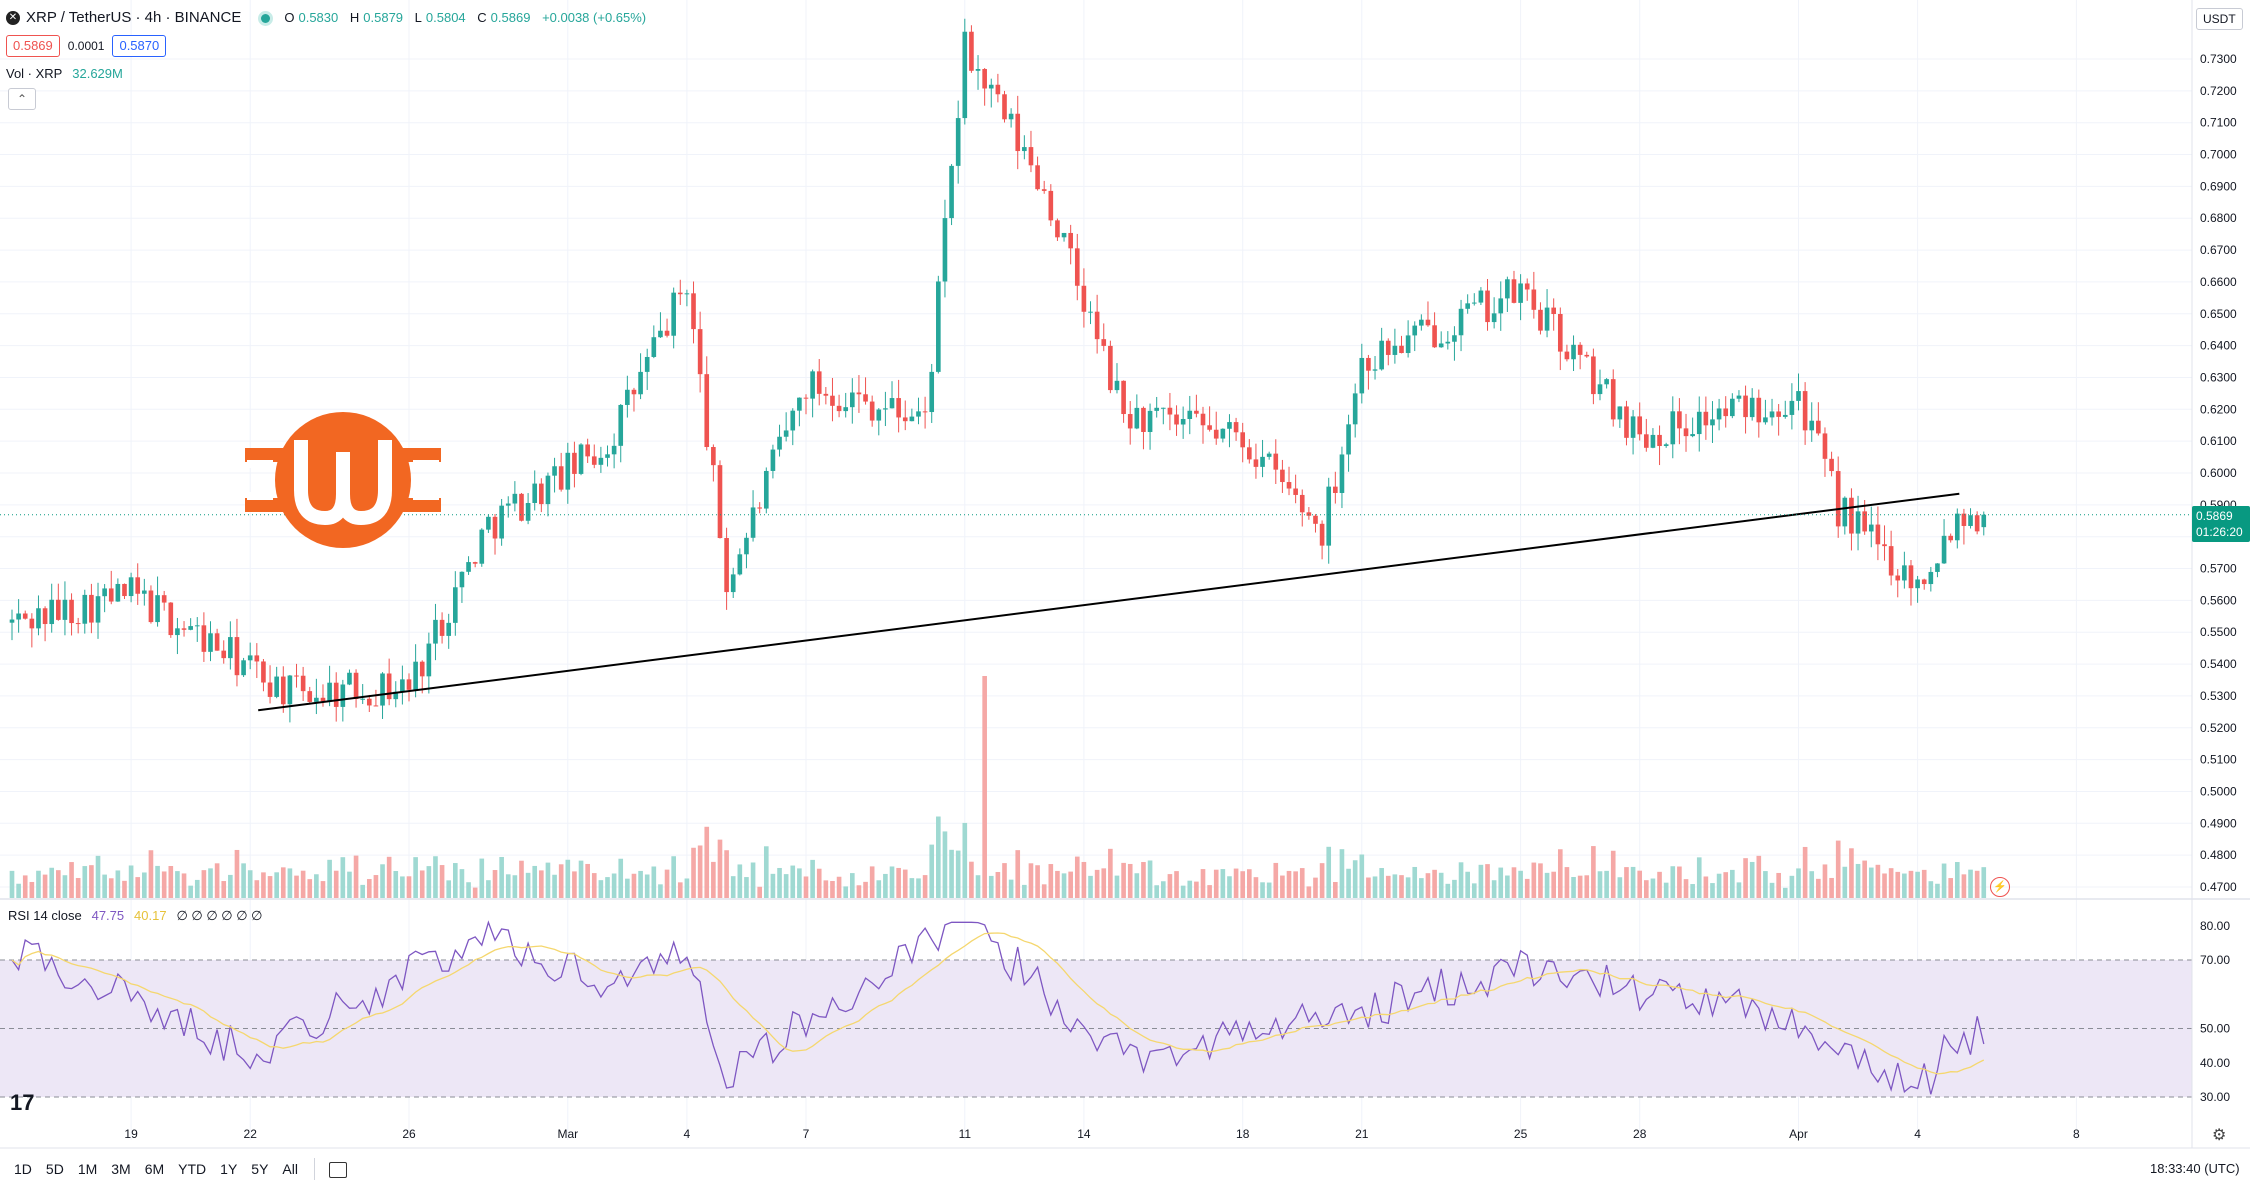  What do you see at coordinates (2219, 19) in the screenshot?
I see `currency-button: USDT` at bounding box center [2219, 19].